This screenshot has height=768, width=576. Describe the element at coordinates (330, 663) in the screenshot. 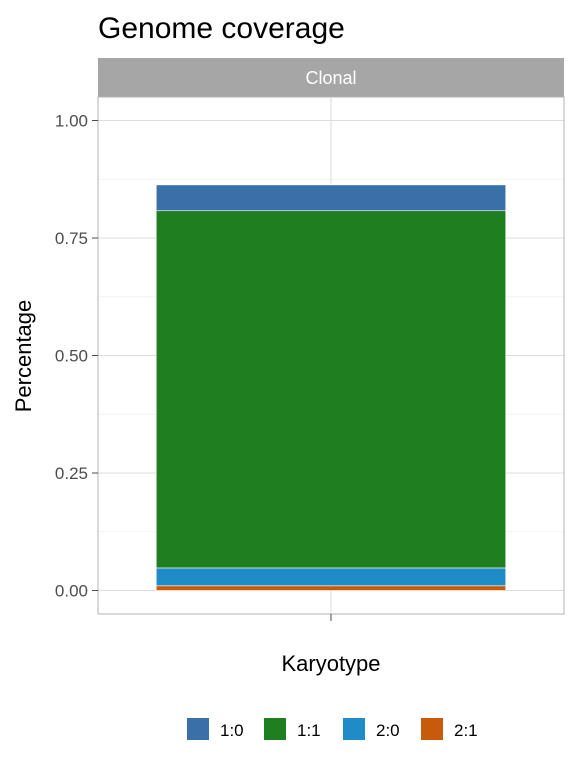

I see `x-axis-title: Karyotype` at that location.